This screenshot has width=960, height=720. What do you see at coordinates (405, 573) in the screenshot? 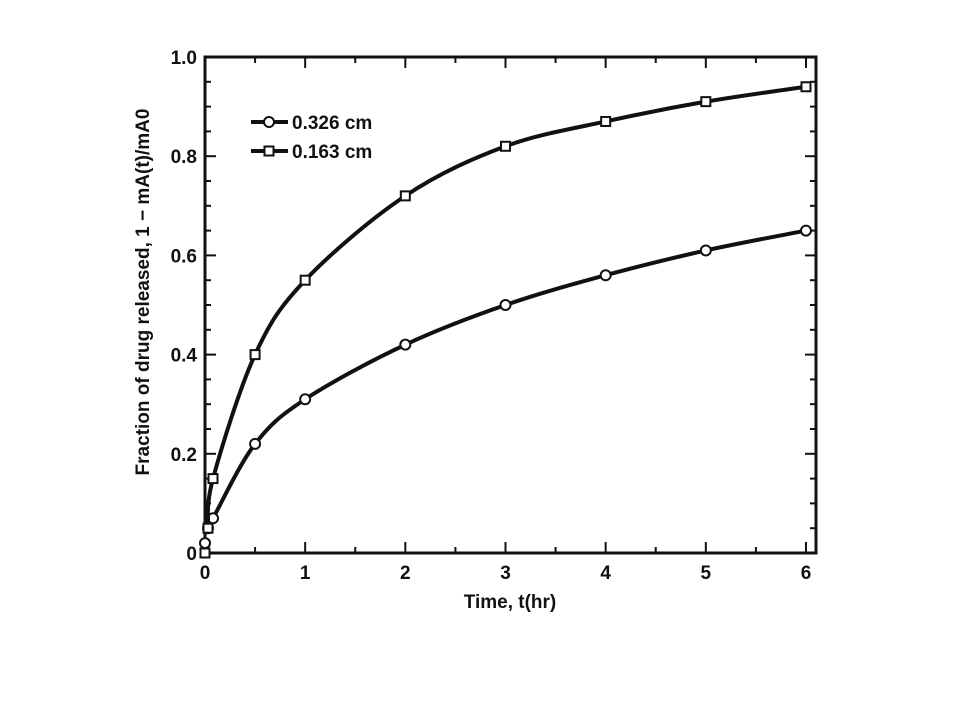
I see `x-tick-label: 2` at bounding box center [405, 573].